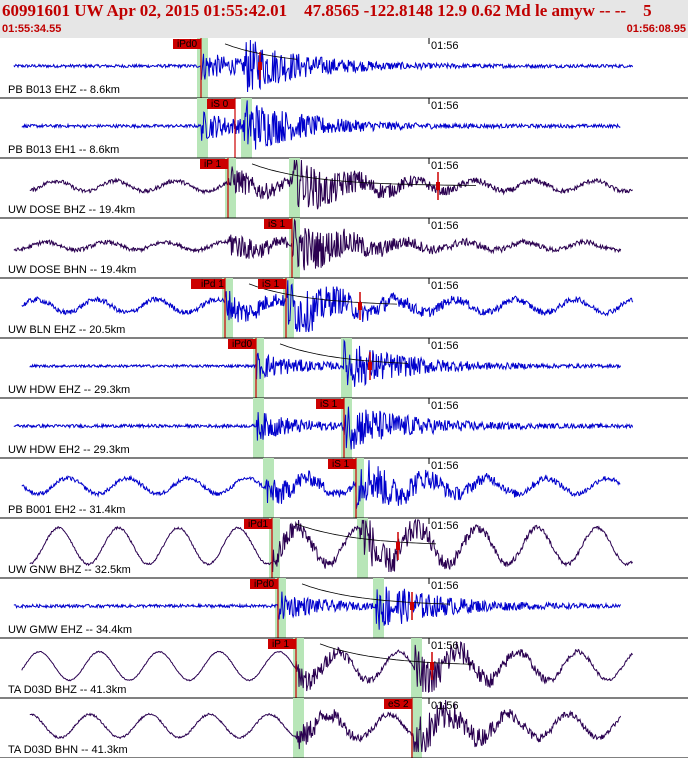  I want to click on trace-0: iPd0 01:56 PB B013 EHZ -- 8.6km, so click(344, 68).